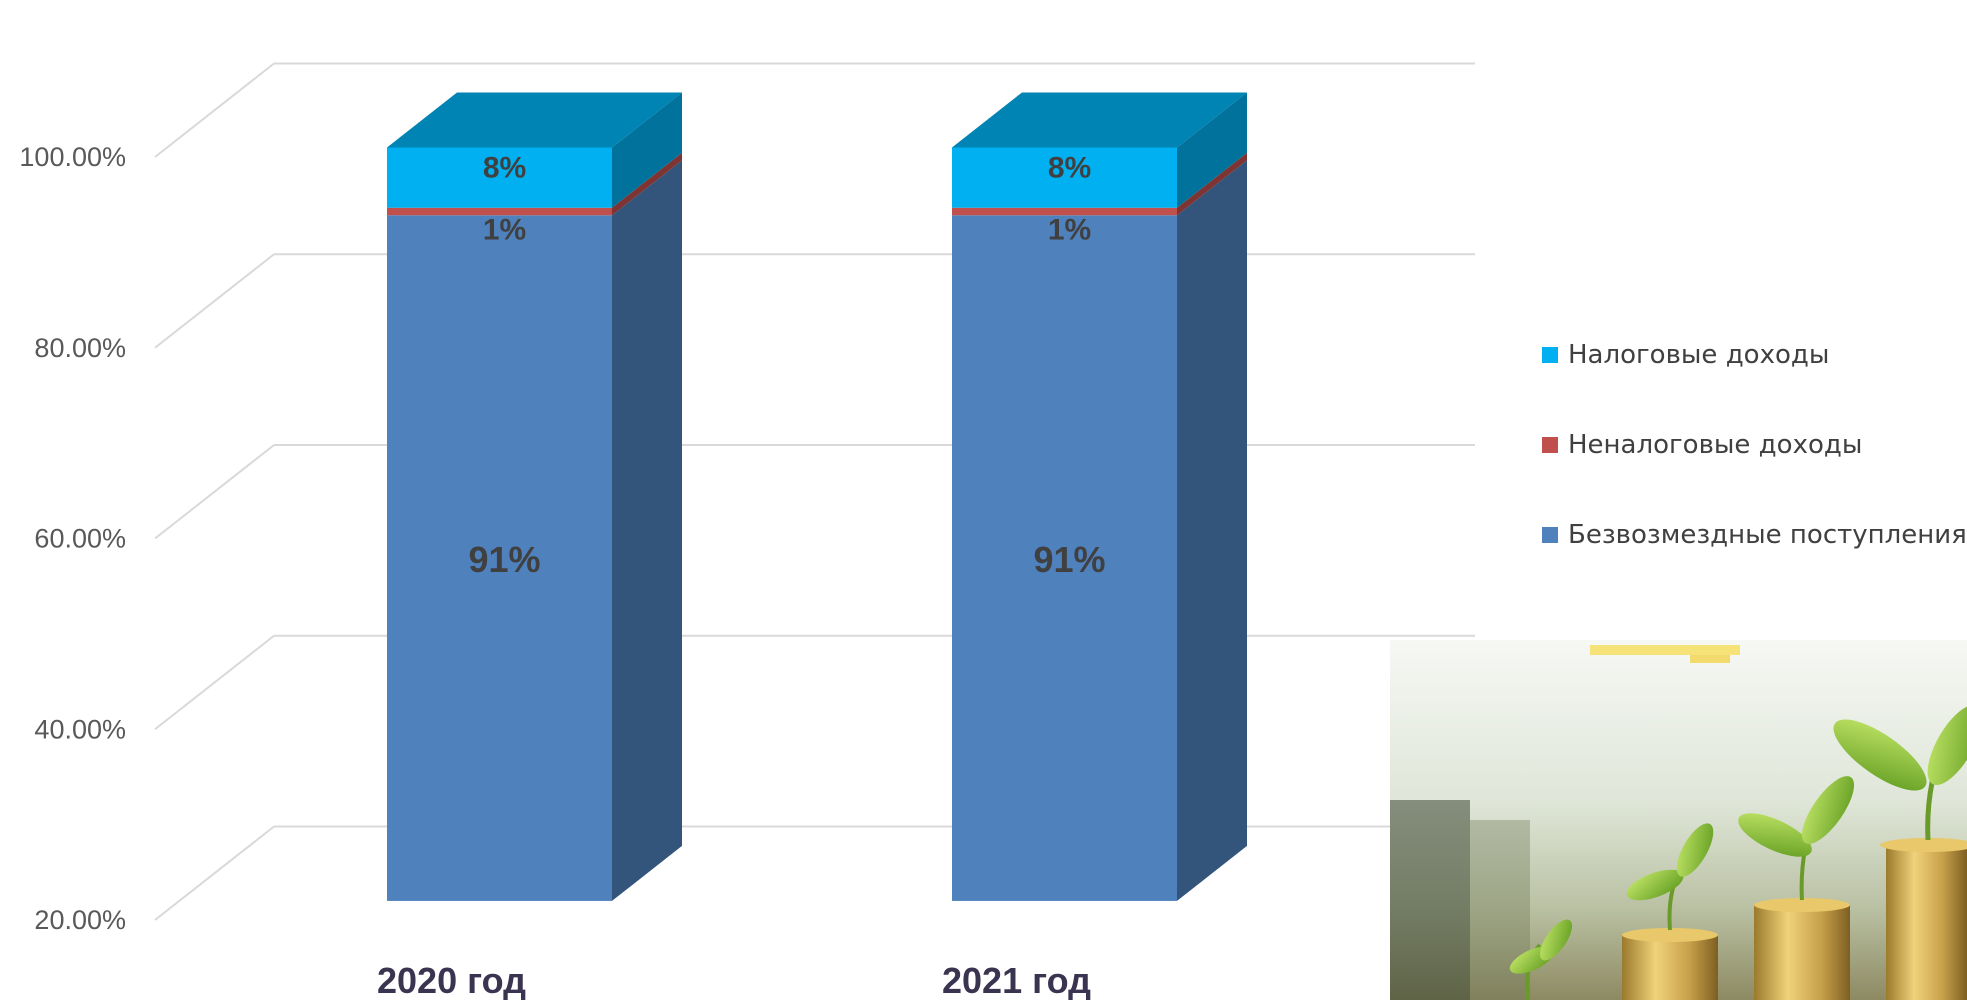  Describe the element at coordinates (1016, 980) in the screenshot. I see `x-category-label: 2021 год` at that location.